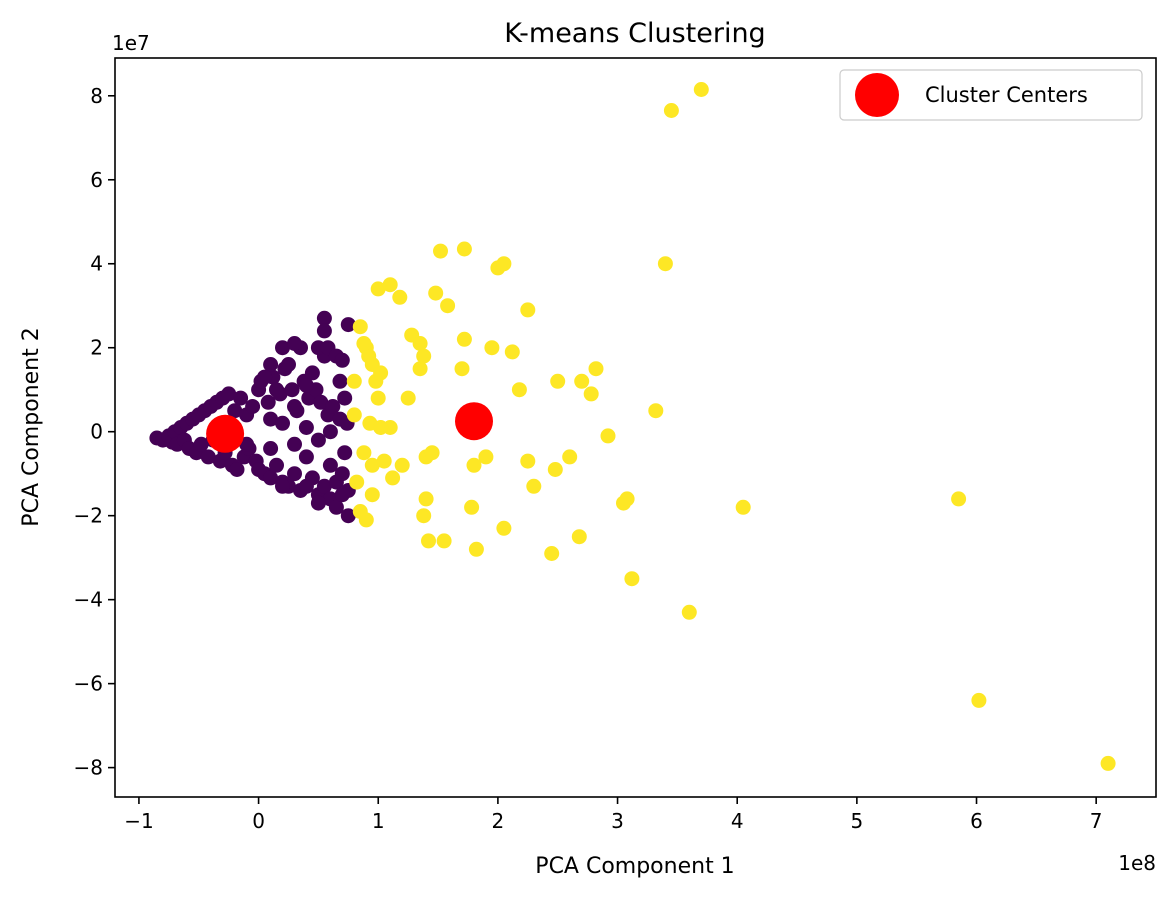 Image resolution: width=1174 pixels, height=898 pixels. Describe the element at coordinates (856, 821) in the screenshot. I see `x-tick-label: 5` at that location.